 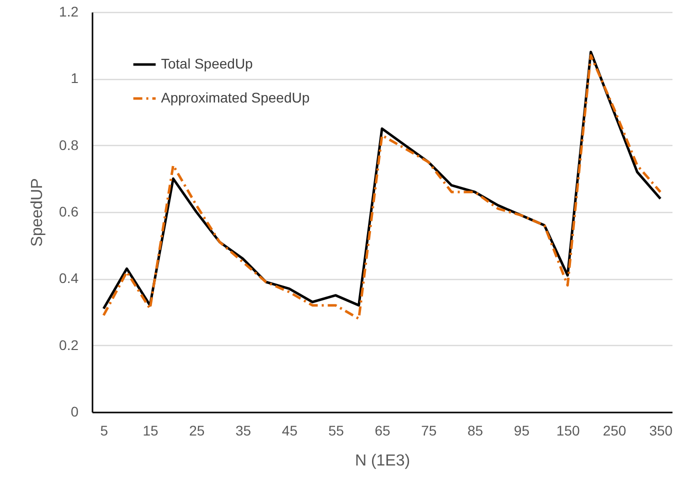 What do you see at coordinates (476, 430) in the screenshot?
I see `x-tick-label: 85` at bounding box center [476, 430].